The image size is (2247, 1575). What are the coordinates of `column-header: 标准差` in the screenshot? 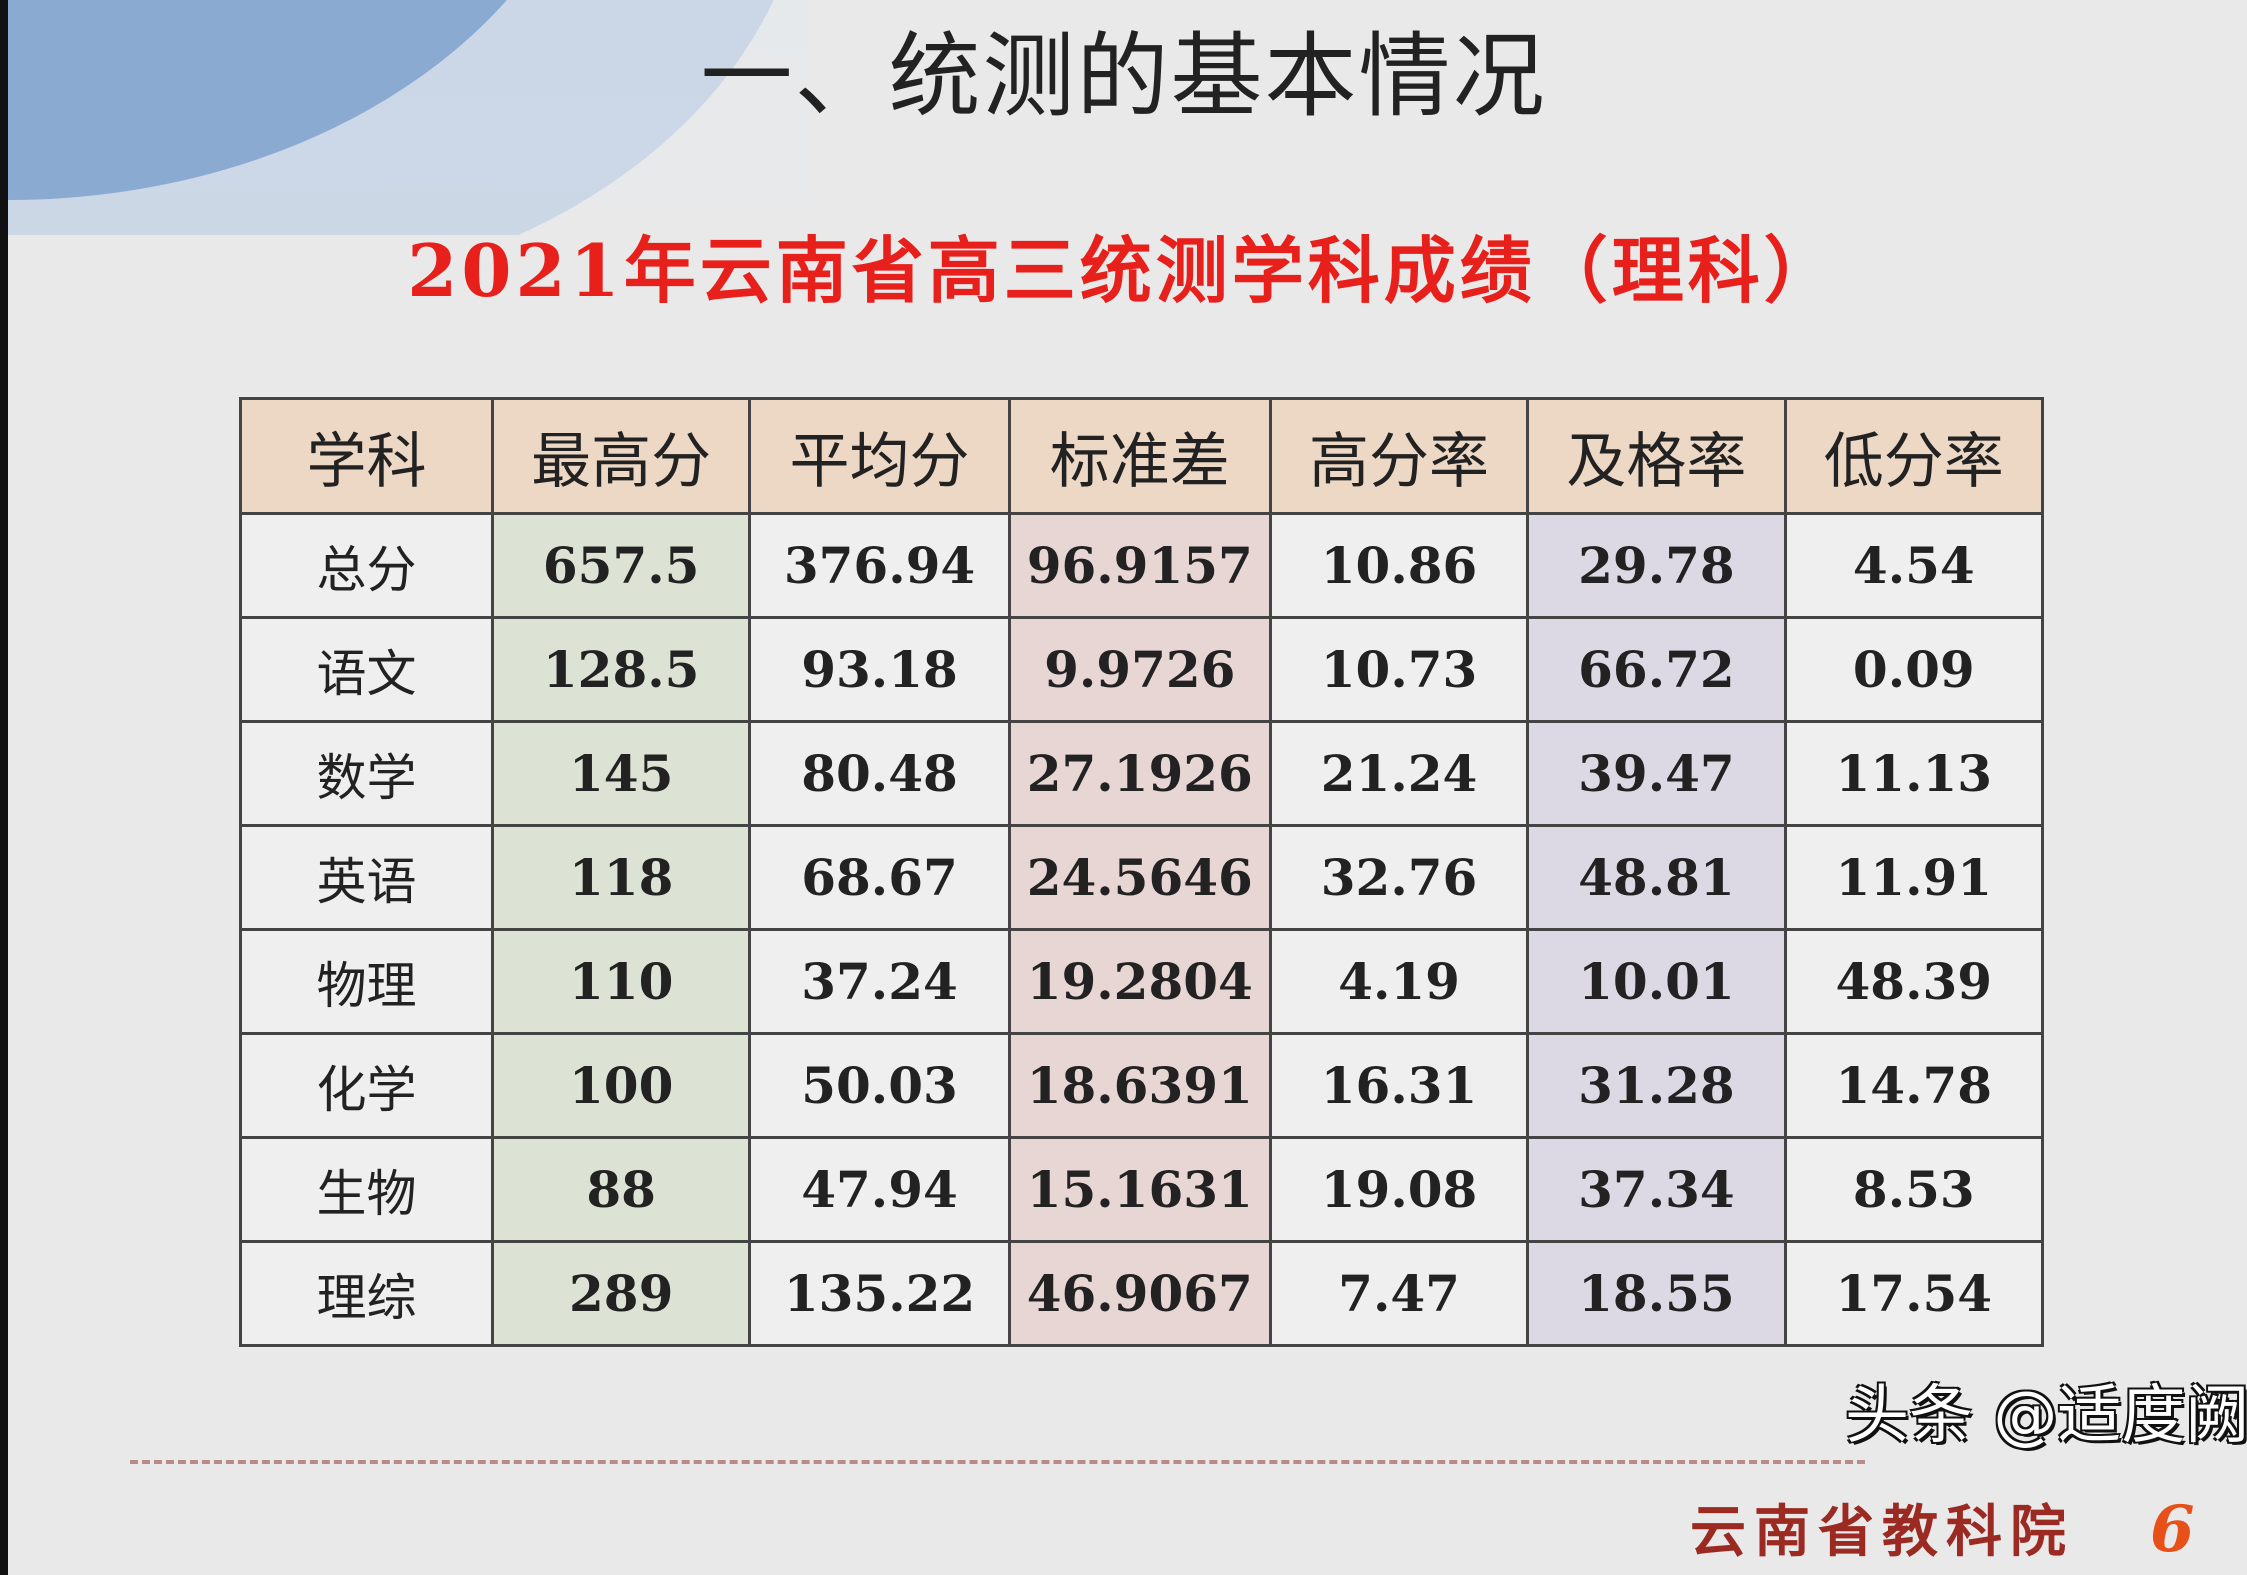 It's located at (1139, 456).